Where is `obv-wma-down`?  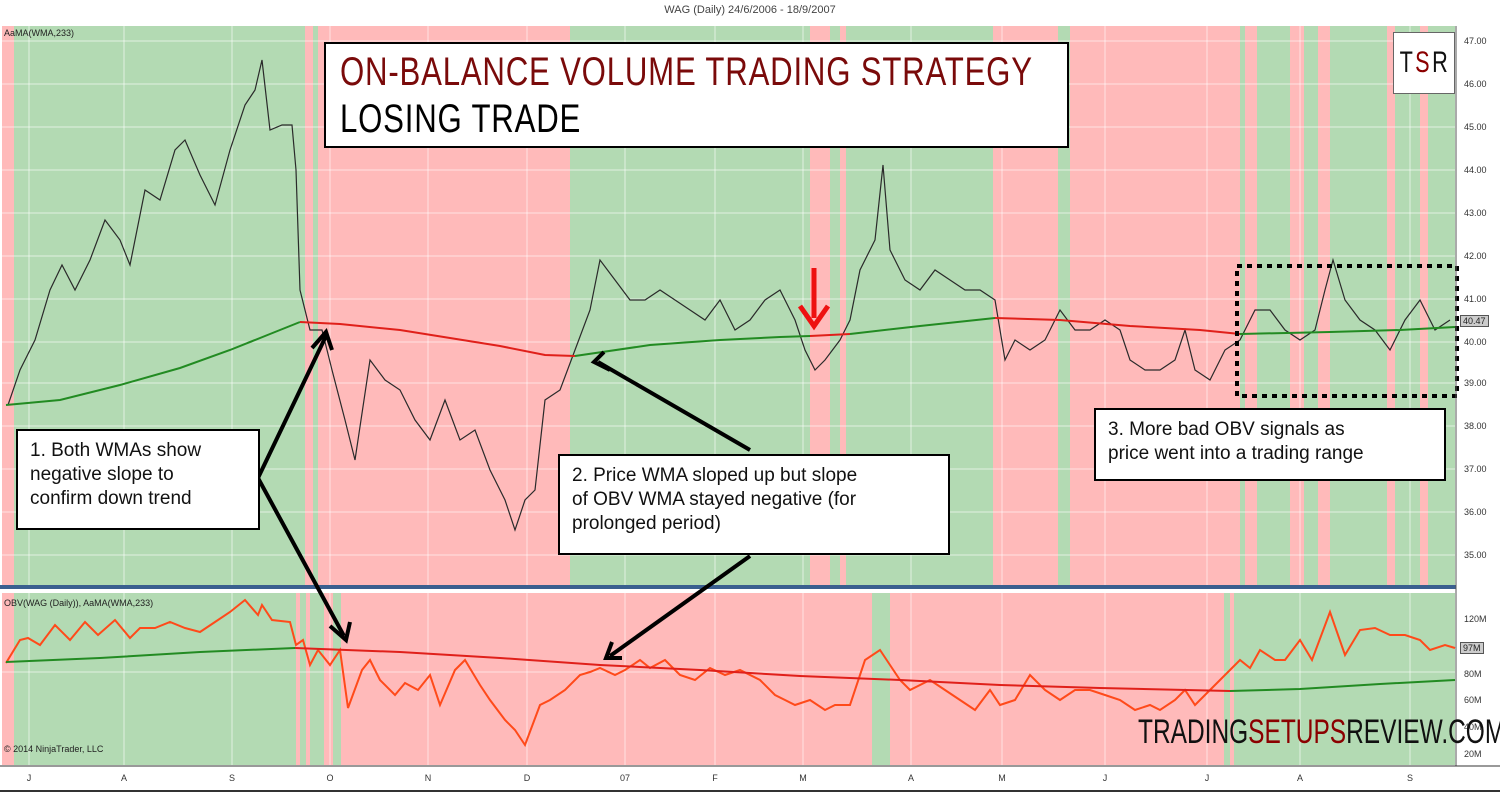 obv-wma-down is located at coordinates (762, 669).